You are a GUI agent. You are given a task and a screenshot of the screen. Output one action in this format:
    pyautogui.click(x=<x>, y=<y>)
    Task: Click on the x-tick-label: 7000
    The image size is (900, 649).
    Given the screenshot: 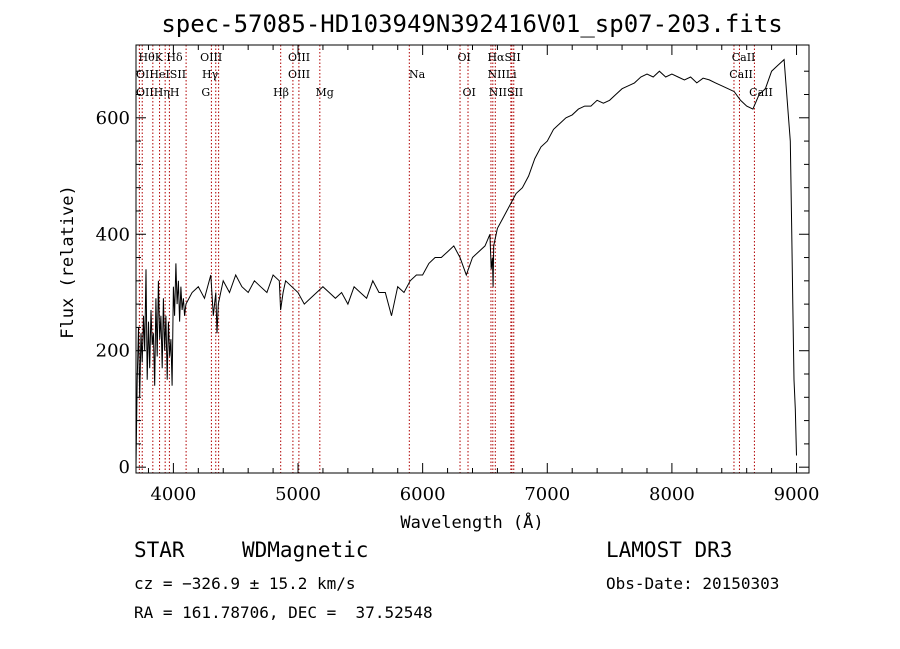 What is the action you would take?
    pyautogui.click(x=547, y=494)
    